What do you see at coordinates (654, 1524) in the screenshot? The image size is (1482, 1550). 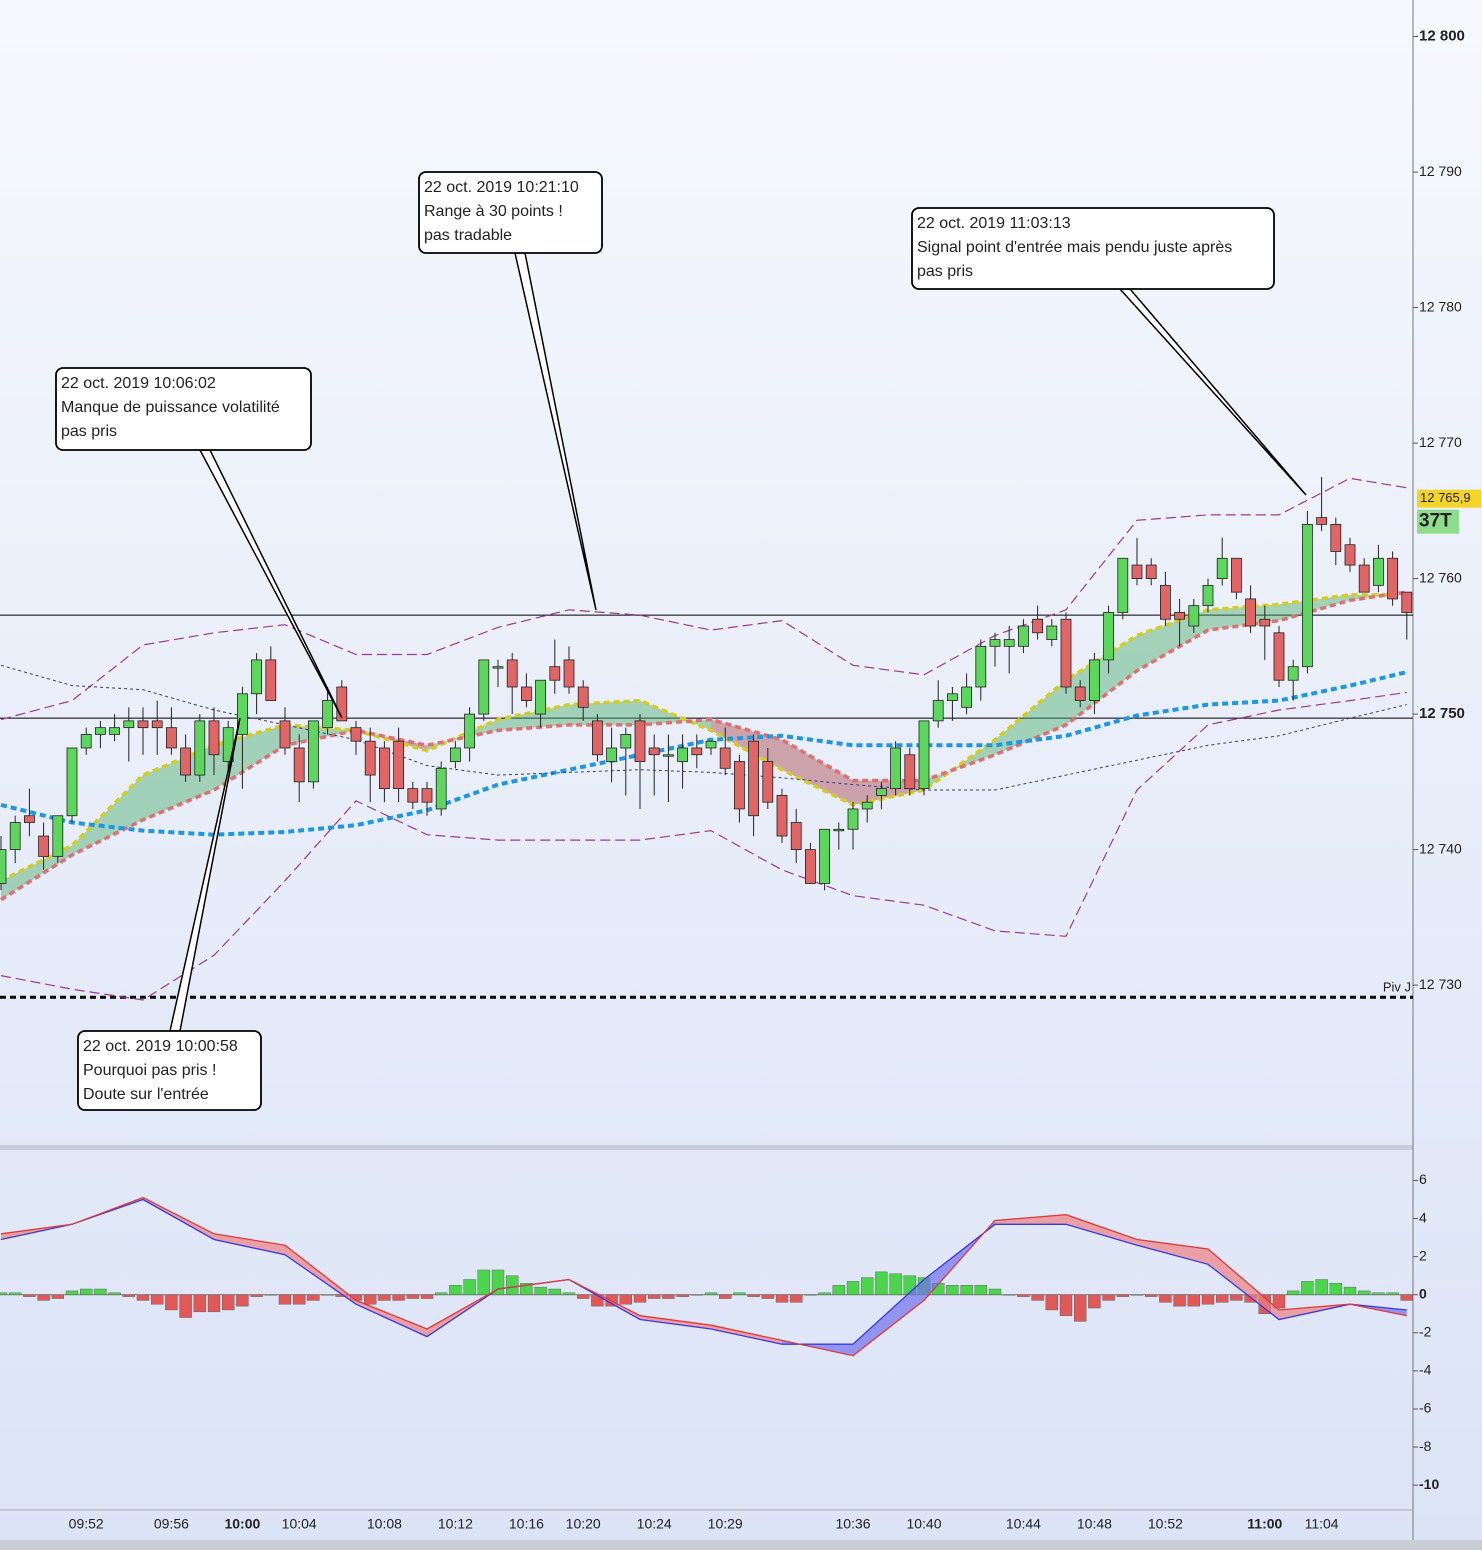 I see `x-tick-label: 10:24` at bounding box center [654, 1524].